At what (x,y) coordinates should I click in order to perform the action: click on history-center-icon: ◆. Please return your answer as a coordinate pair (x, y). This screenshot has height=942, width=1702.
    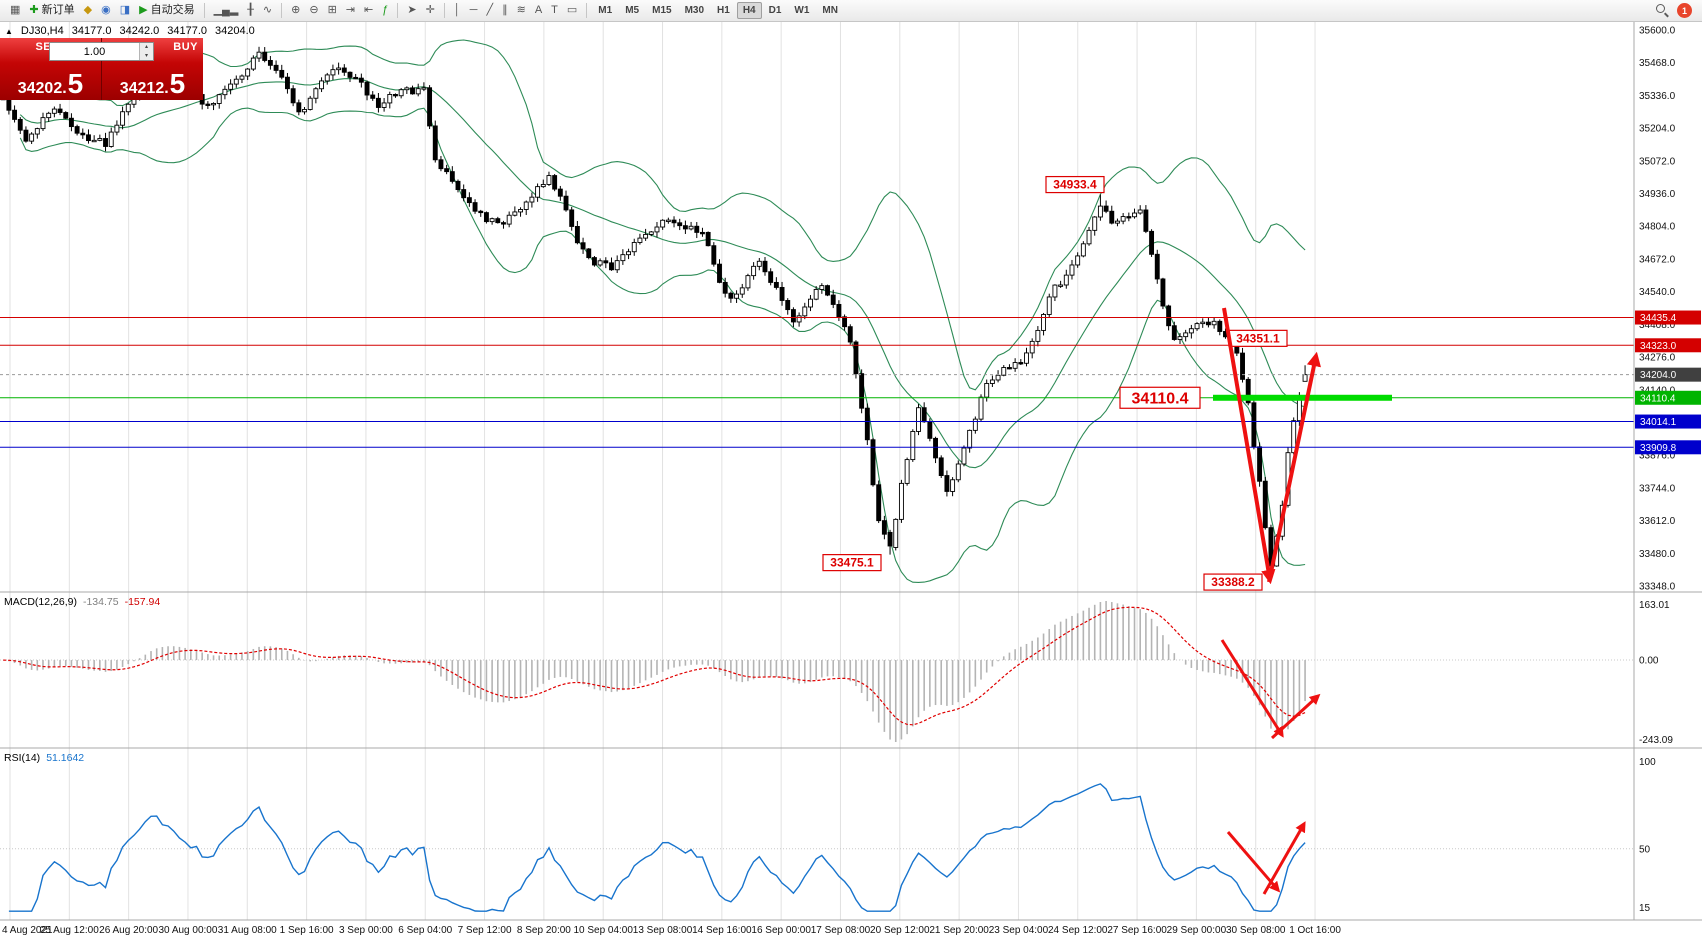
    Looking at the image, I should click on (88, 10).